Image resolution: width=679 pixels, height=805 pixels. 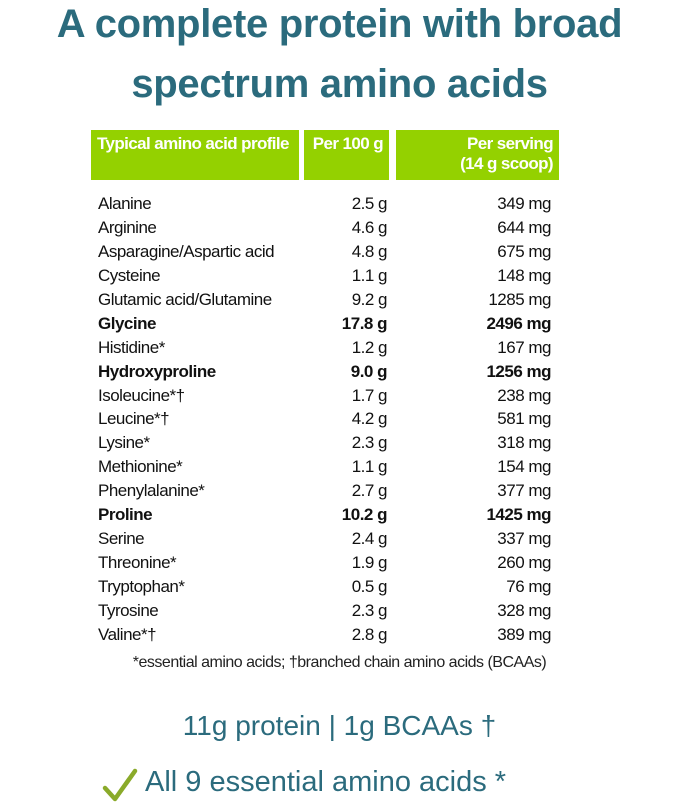 I want to click on table-row: Phenylalanine* 2.7 g 377 mg, so click(x=339, y=491).